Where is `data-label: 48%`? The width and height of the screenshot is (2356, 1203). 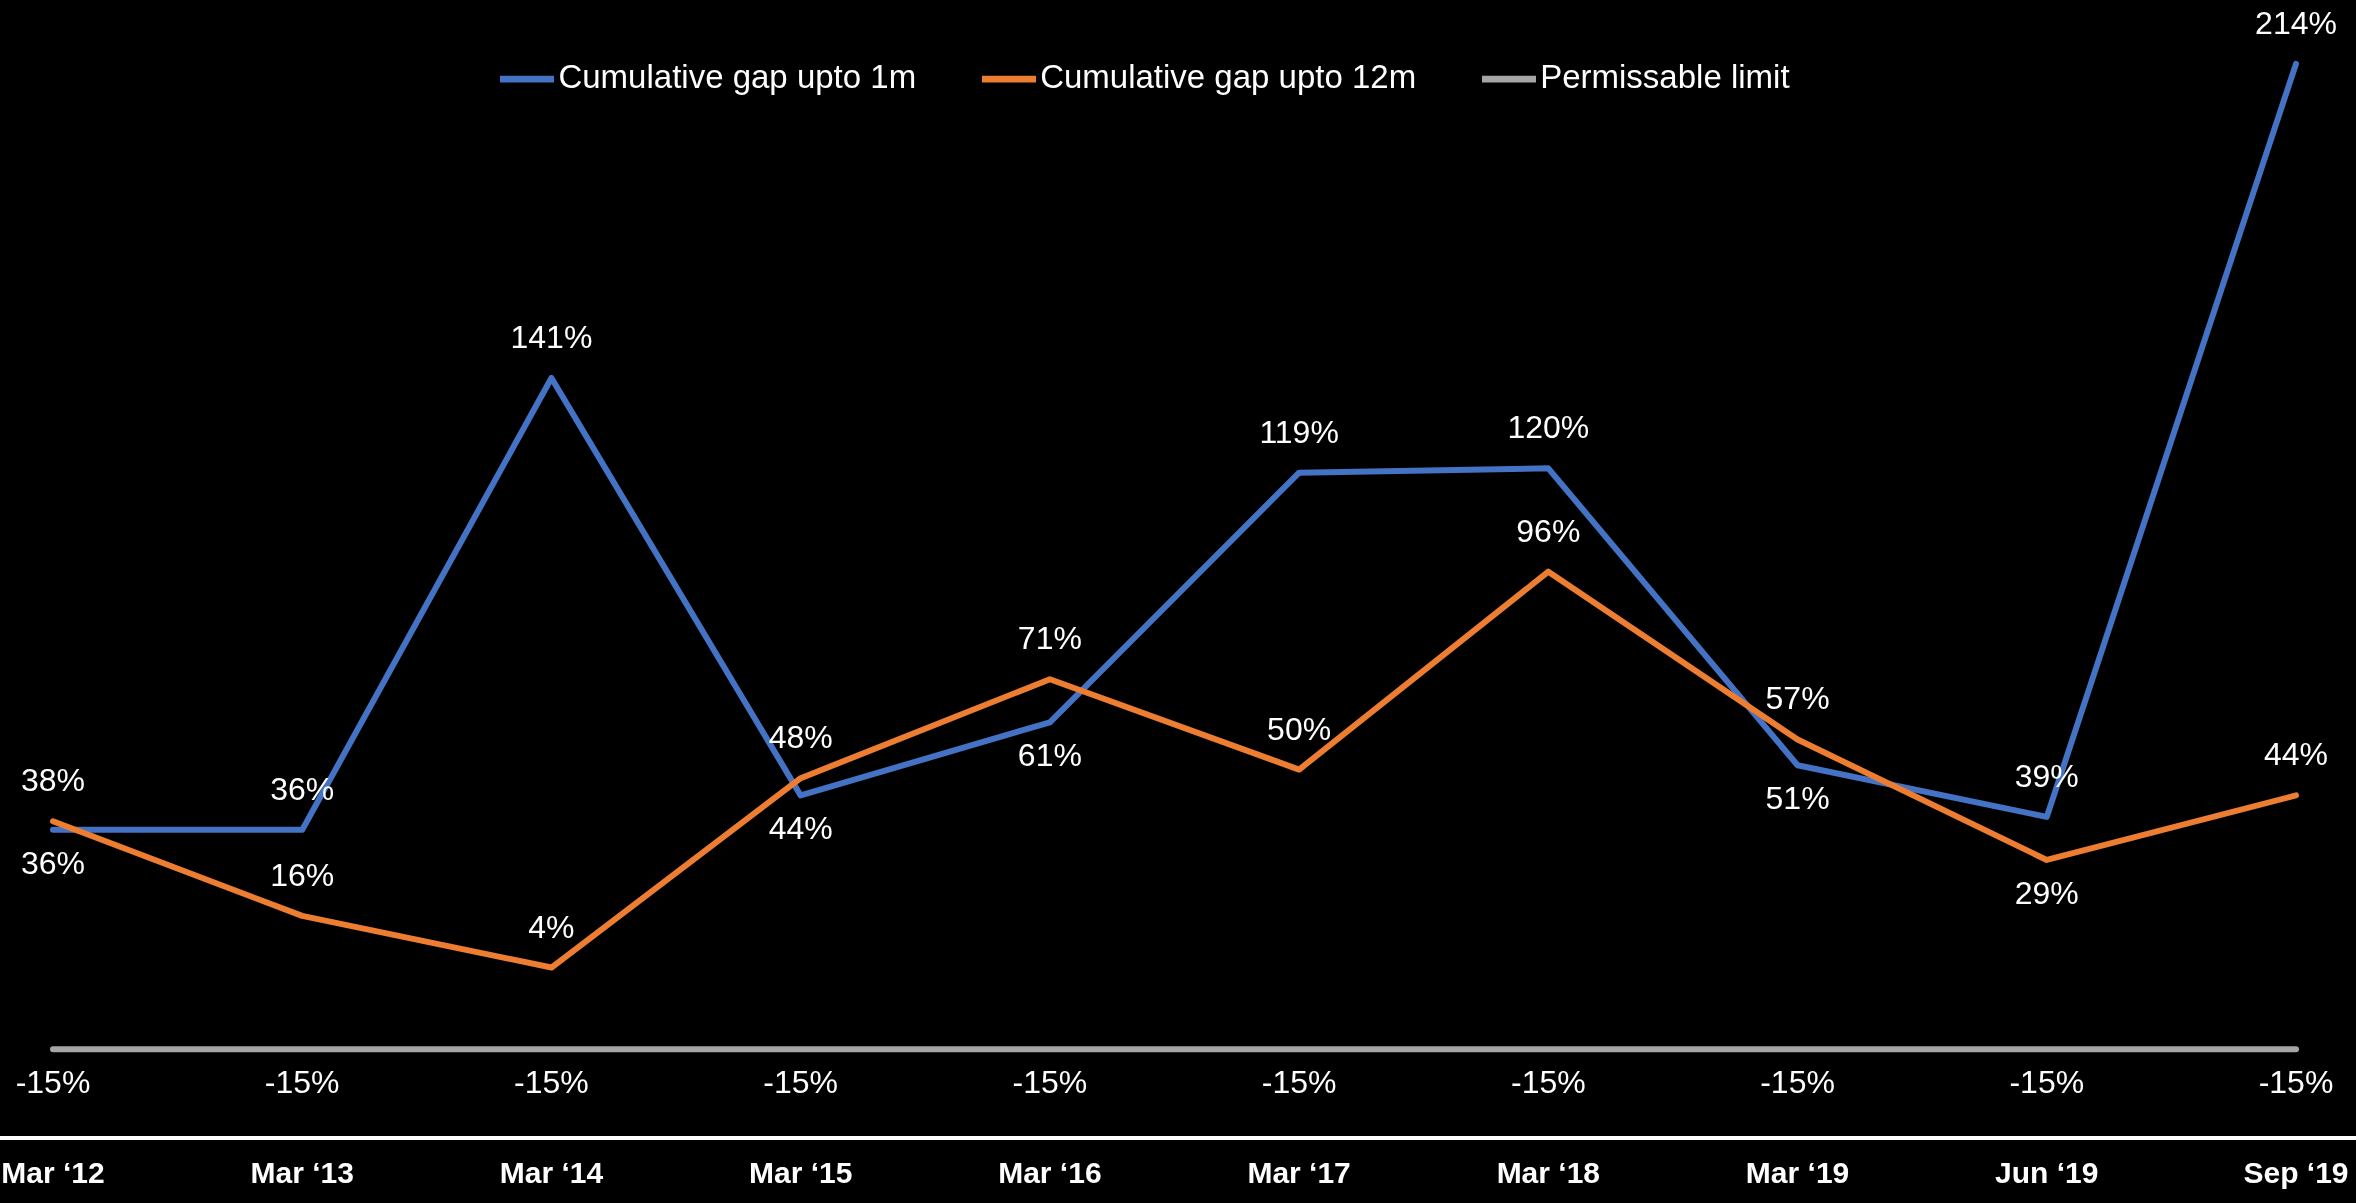 data-label: 48% is located at coordinates (800, 737).